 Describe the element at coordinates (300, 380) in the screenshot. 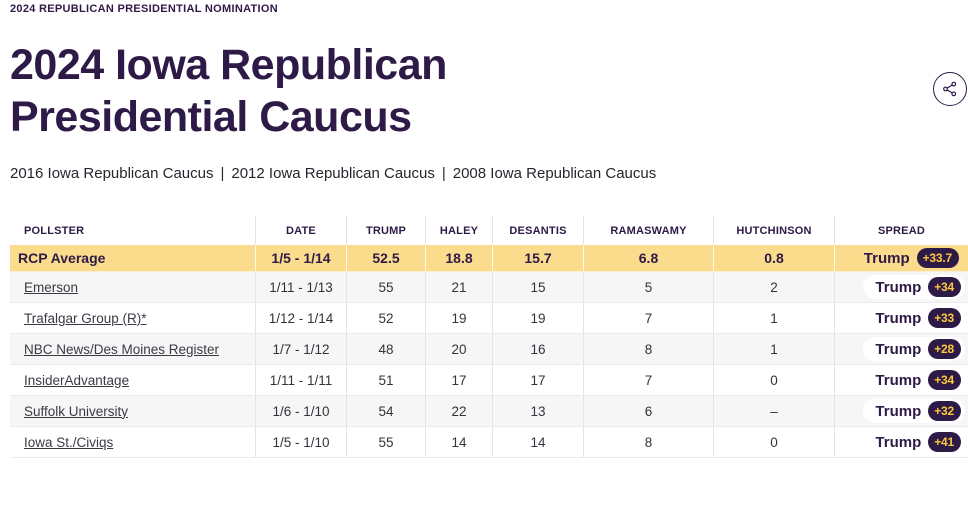

I see `date-cell: 1/11 - 1/11` at that location.